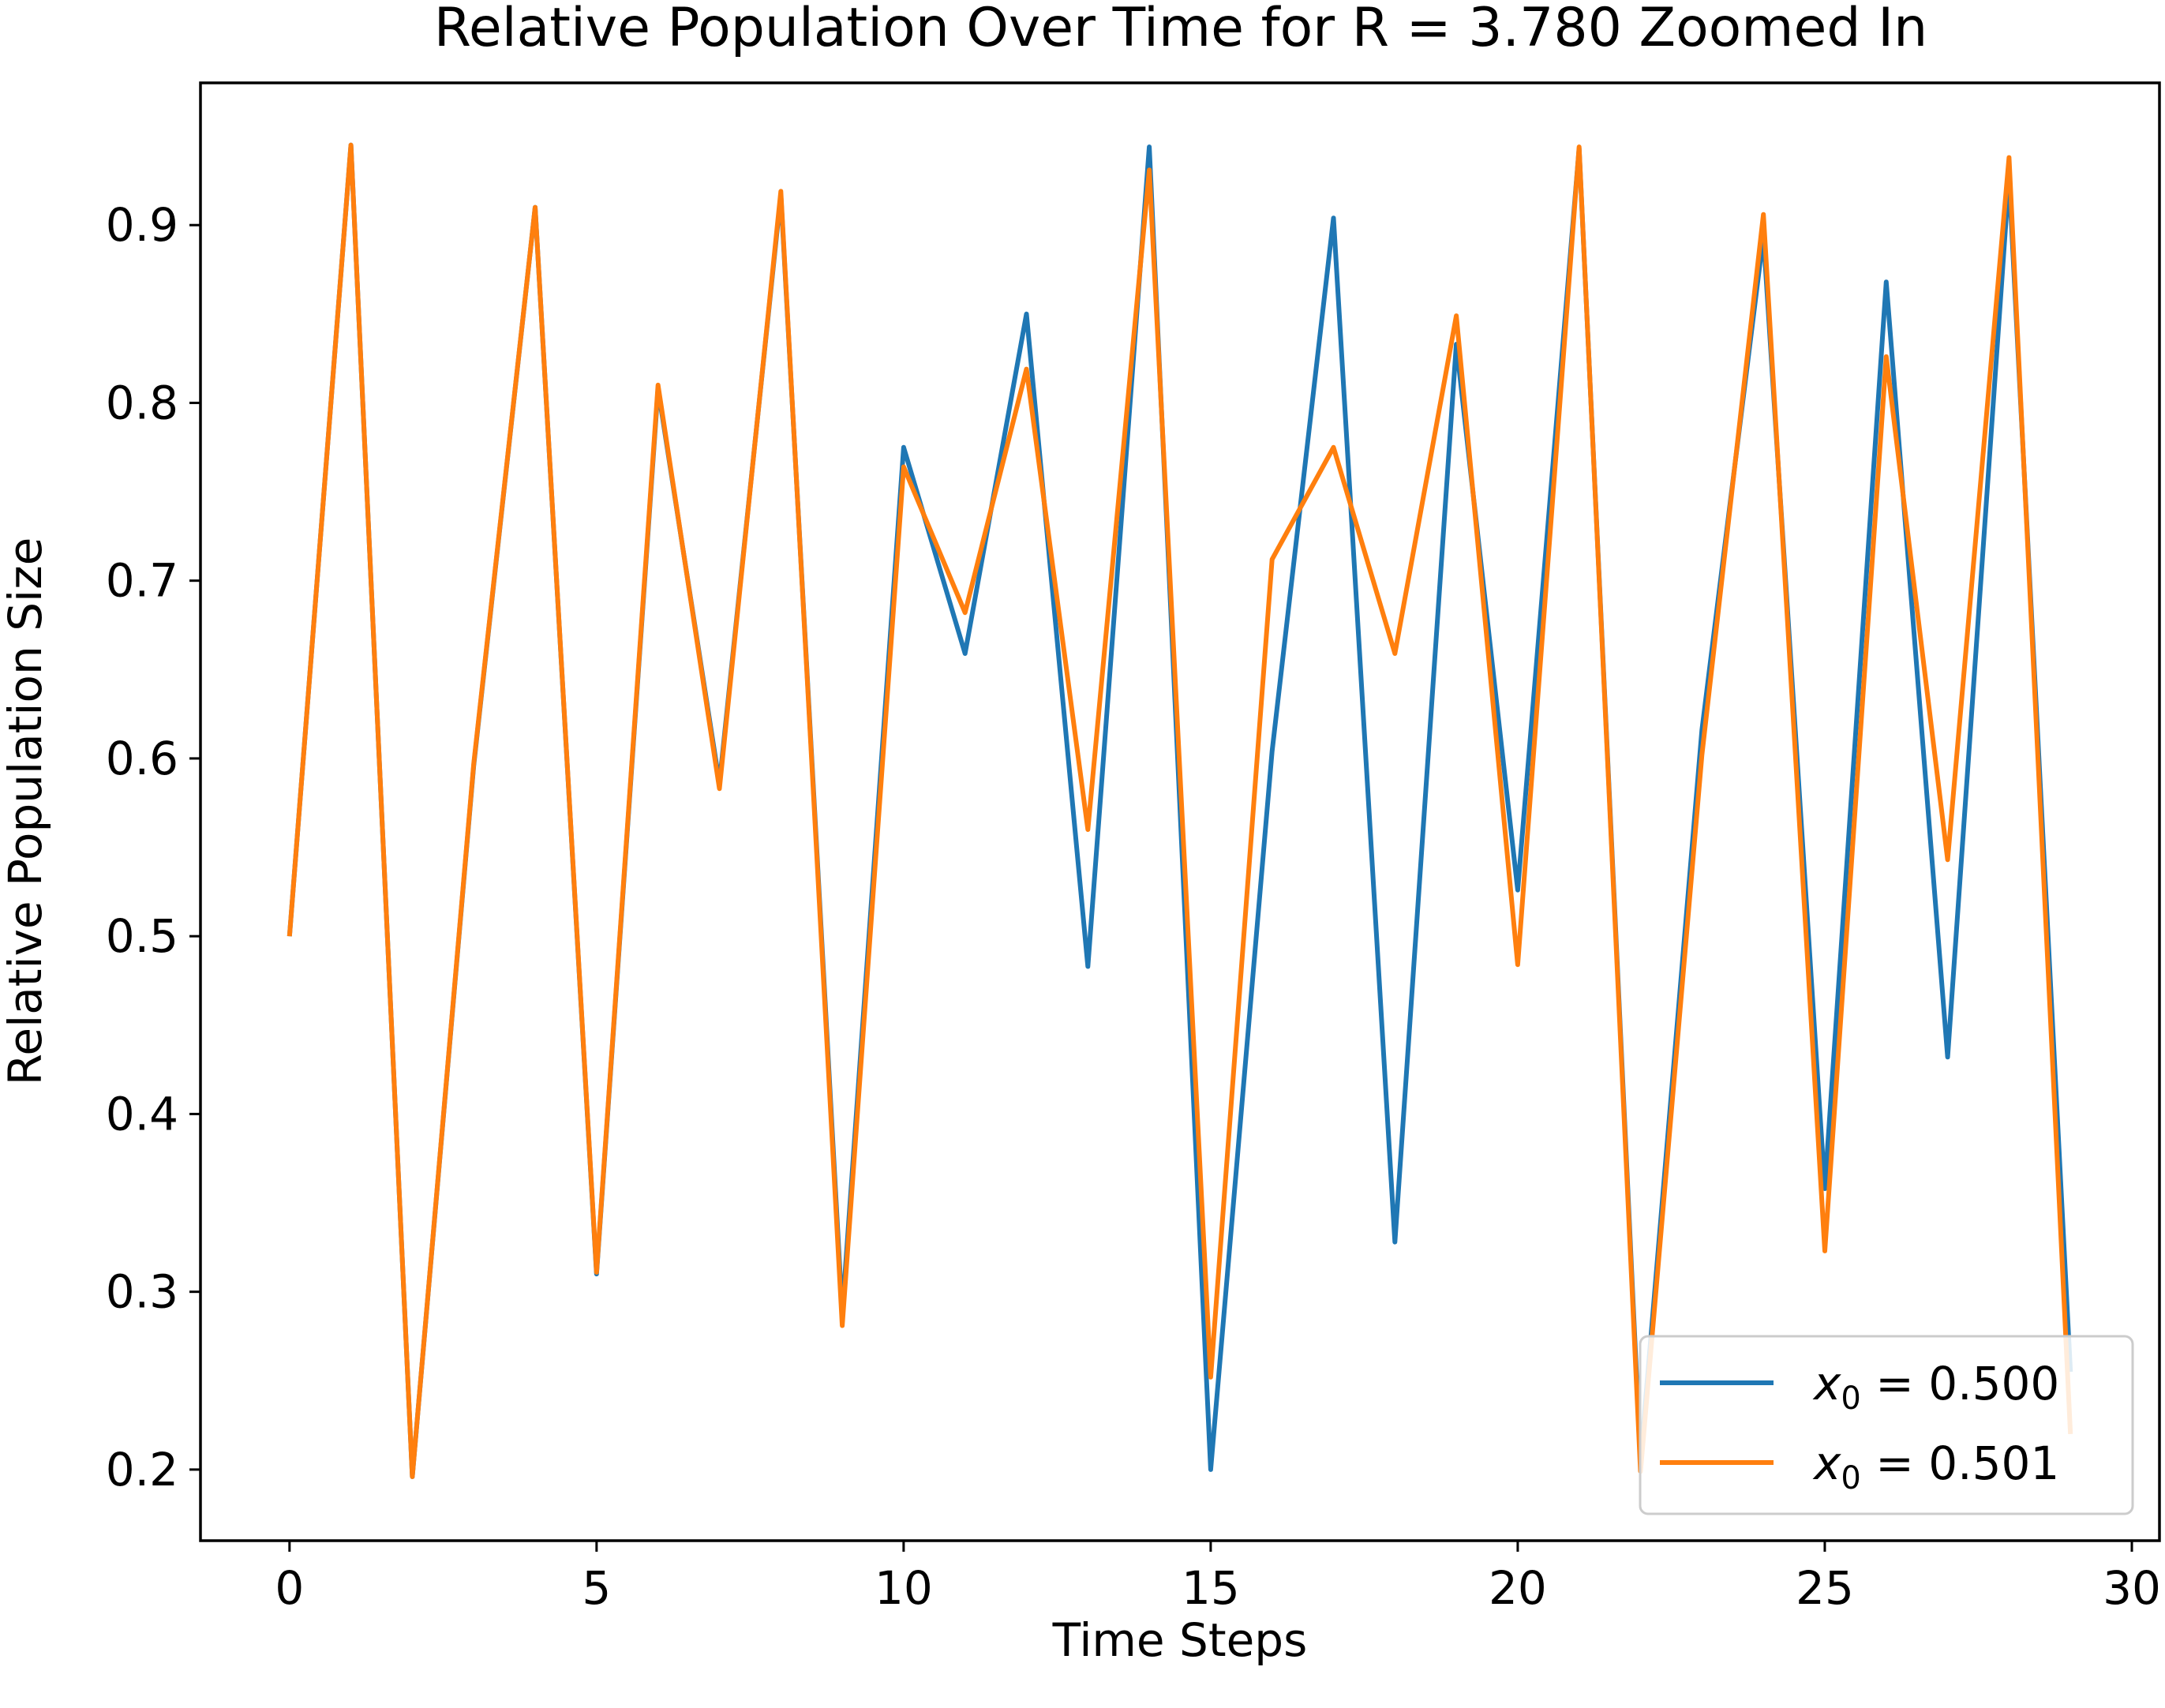 The width and height of the screenshot is (2165, 1708). Describe the element at coordinates (142, 1469) in the screenshot. I see `y-tick-label: 0.2` at that location.